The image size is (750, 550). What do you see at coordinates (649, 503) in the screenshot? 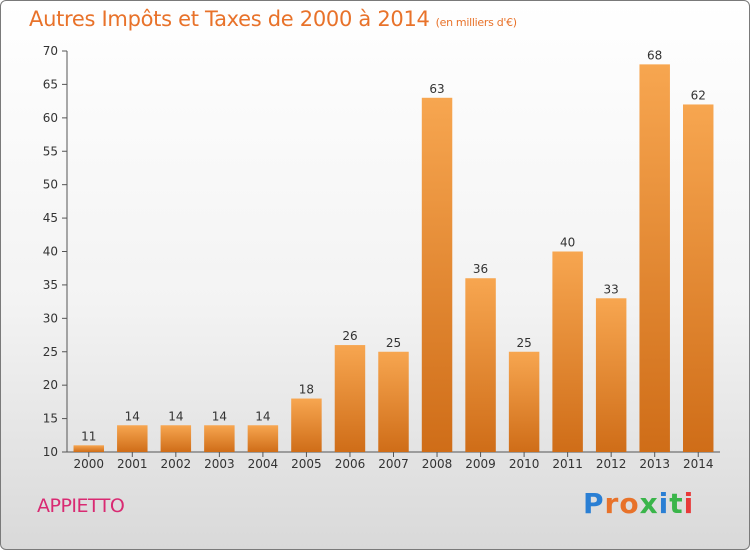
I see `logo-letter: x` at bounding box center [649, 503].